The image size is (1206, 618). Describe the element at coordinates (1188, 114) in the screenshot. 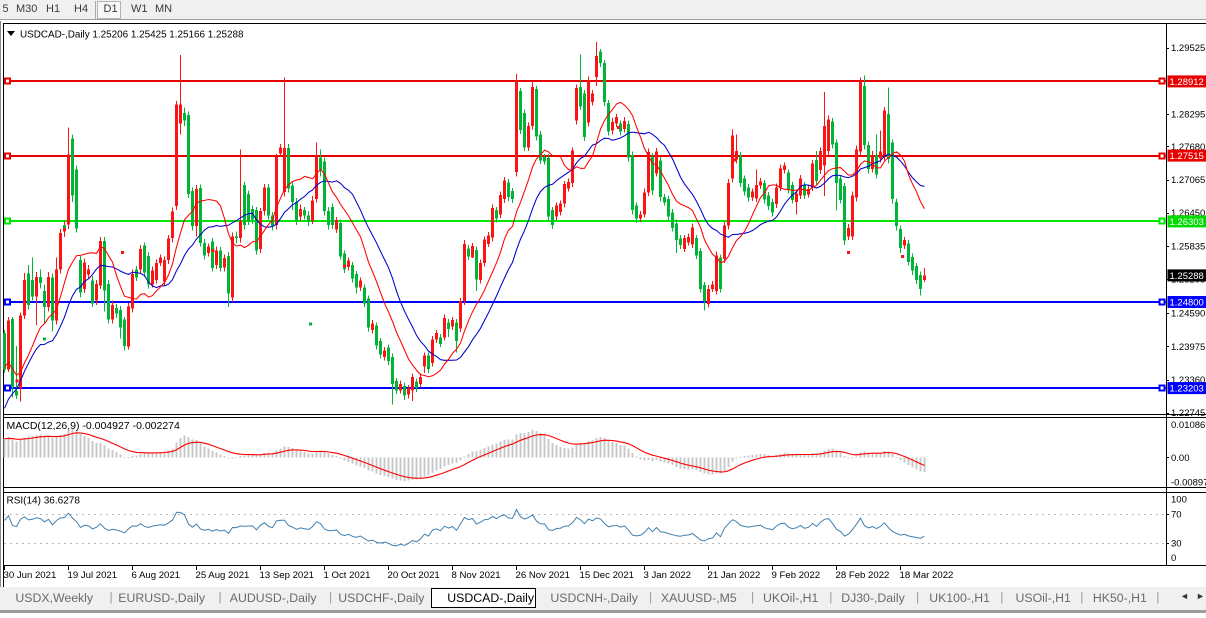

I see `svg-text: 1.28295` at that location.